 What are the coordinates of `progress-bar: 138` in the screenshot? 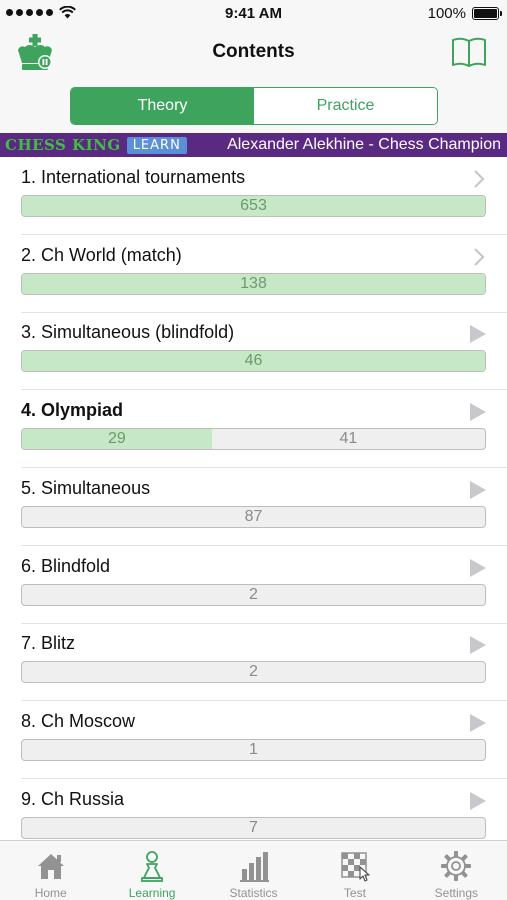 It's located at (253, 283).